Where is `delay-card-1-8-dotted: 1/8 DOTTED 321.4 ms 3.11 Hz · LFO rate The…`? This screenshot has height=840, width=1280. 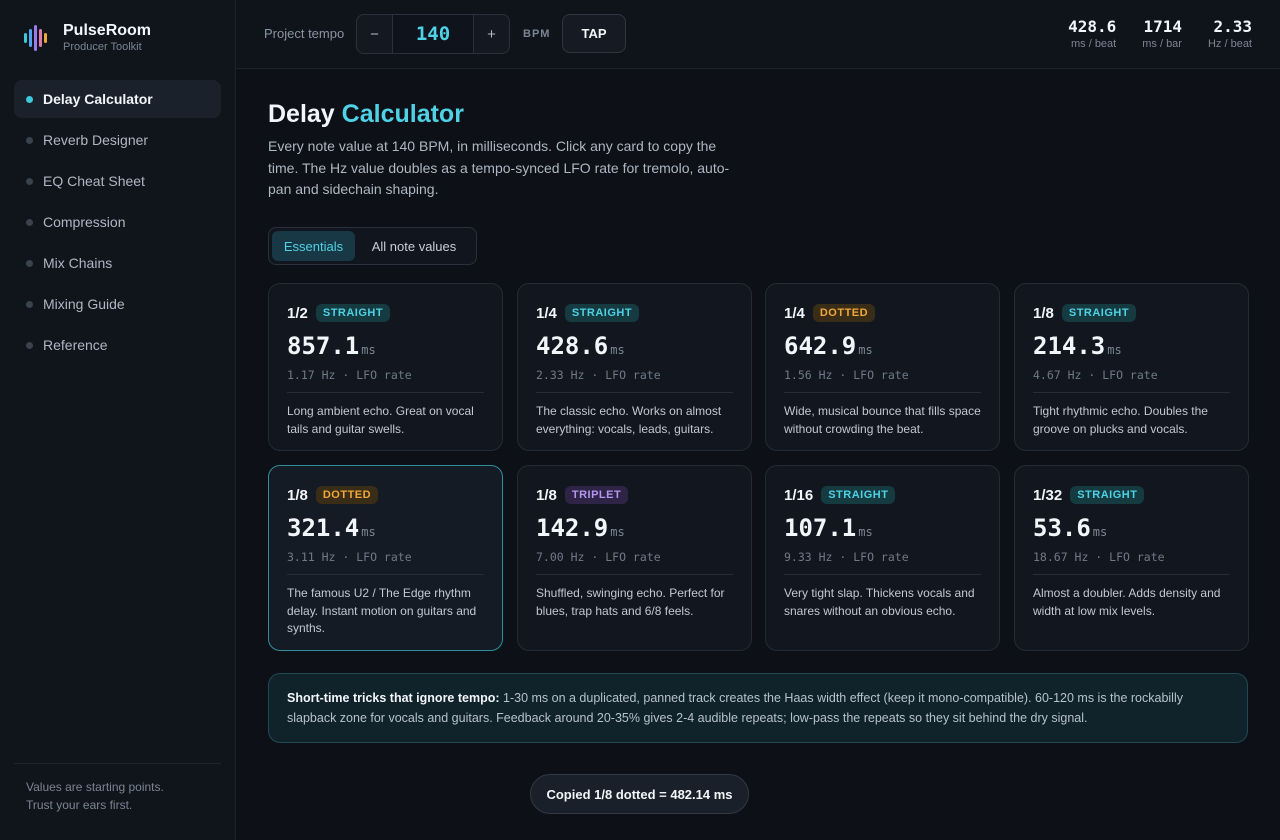 delay-card-1-8-dotted: 1/8 DOTTED 321.4 ms 3.11 Hz · LFO rate The… is located at coordinates (385, 558).